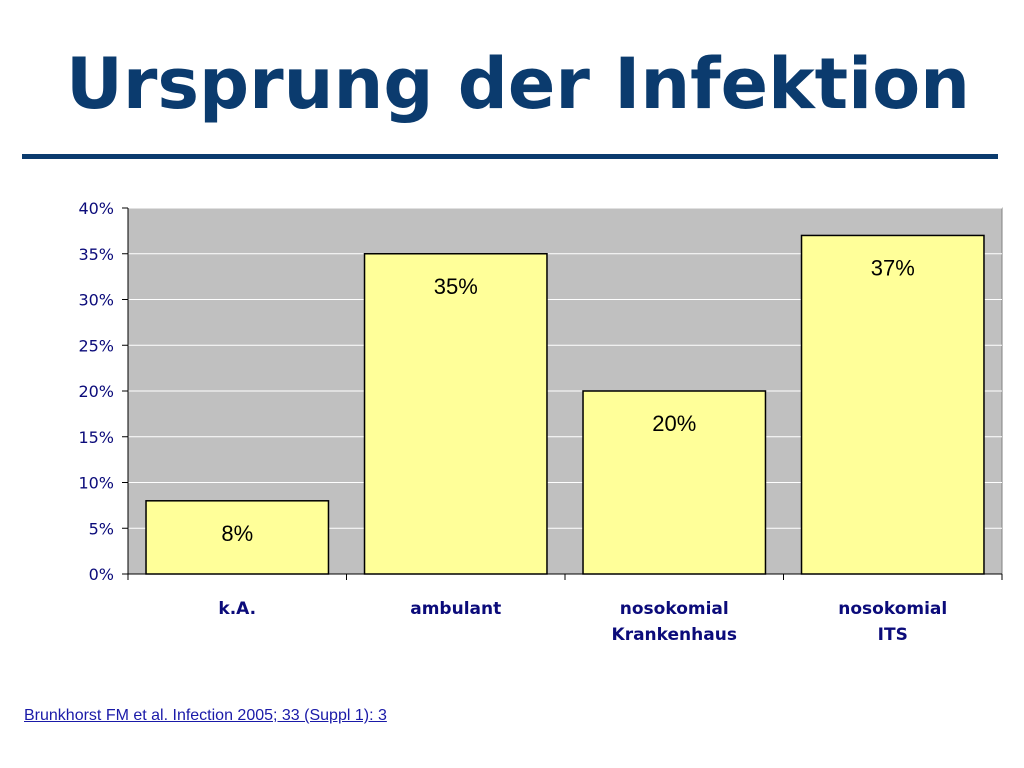  Describe the element at coordinates (96, 437) in the screenshot. I see `y-tick-label: 15%` at that location.